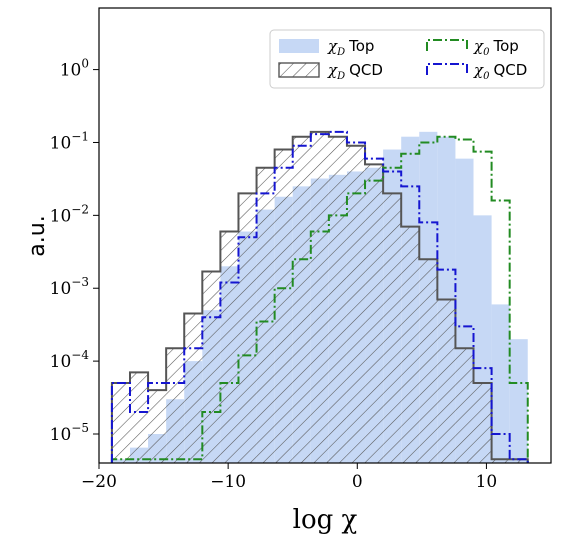  Describe the element at coordinates (70, 360) in the screenshot. I see `y-tick-label: 10⁻⁴` at that location.